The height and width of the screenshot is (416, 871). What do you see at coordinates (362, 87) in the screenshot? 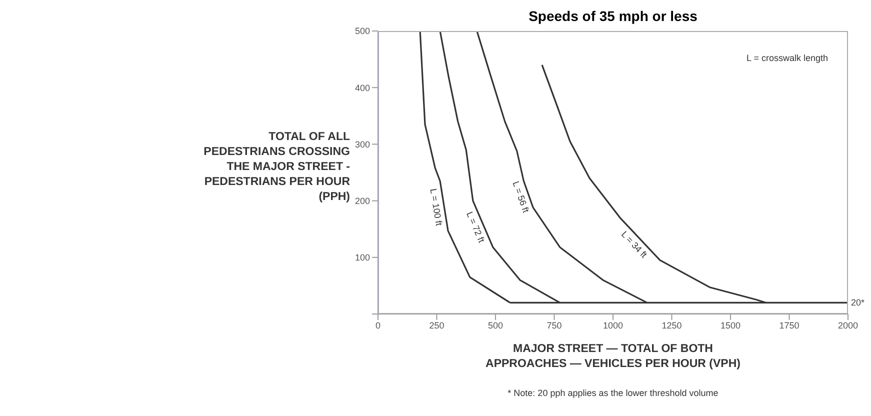
I see `y-tick-label: 400` at bounding box center [362, 87].